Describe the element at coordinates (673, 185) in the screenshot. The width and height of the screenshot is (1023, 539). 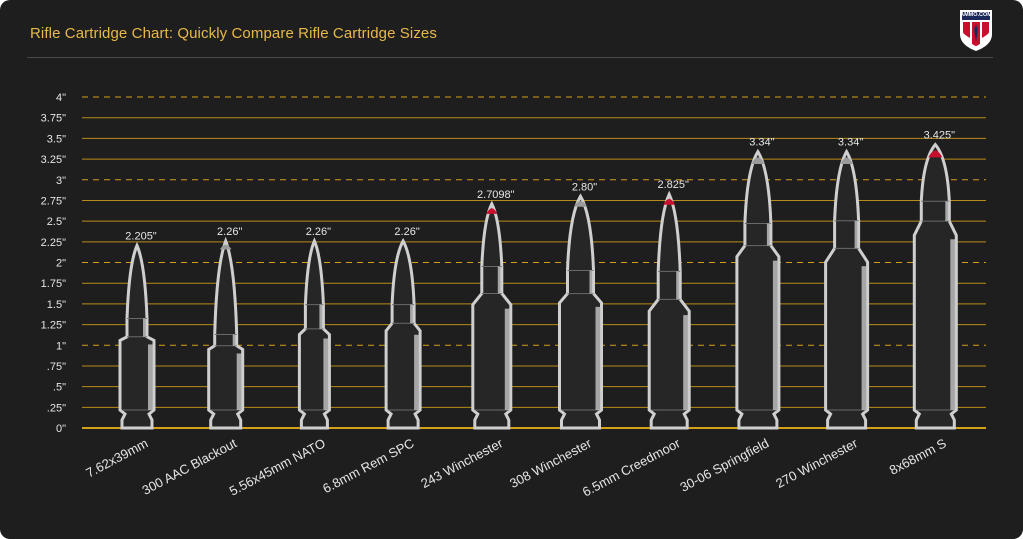
I see `value-label: 2.825"` at that location.